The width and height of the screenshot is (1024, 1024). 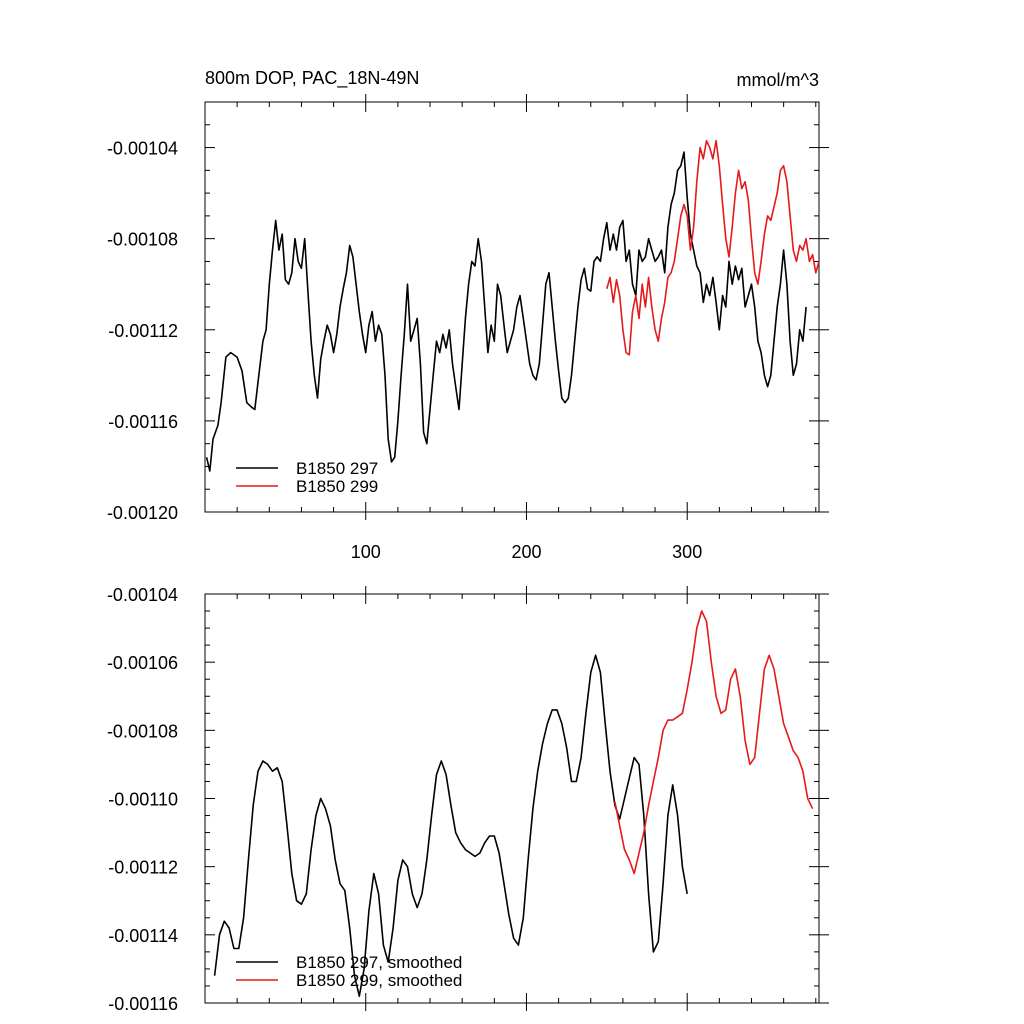 I want to click on legend-label: B1850 299, smoothed, so click(x=379, y=980).